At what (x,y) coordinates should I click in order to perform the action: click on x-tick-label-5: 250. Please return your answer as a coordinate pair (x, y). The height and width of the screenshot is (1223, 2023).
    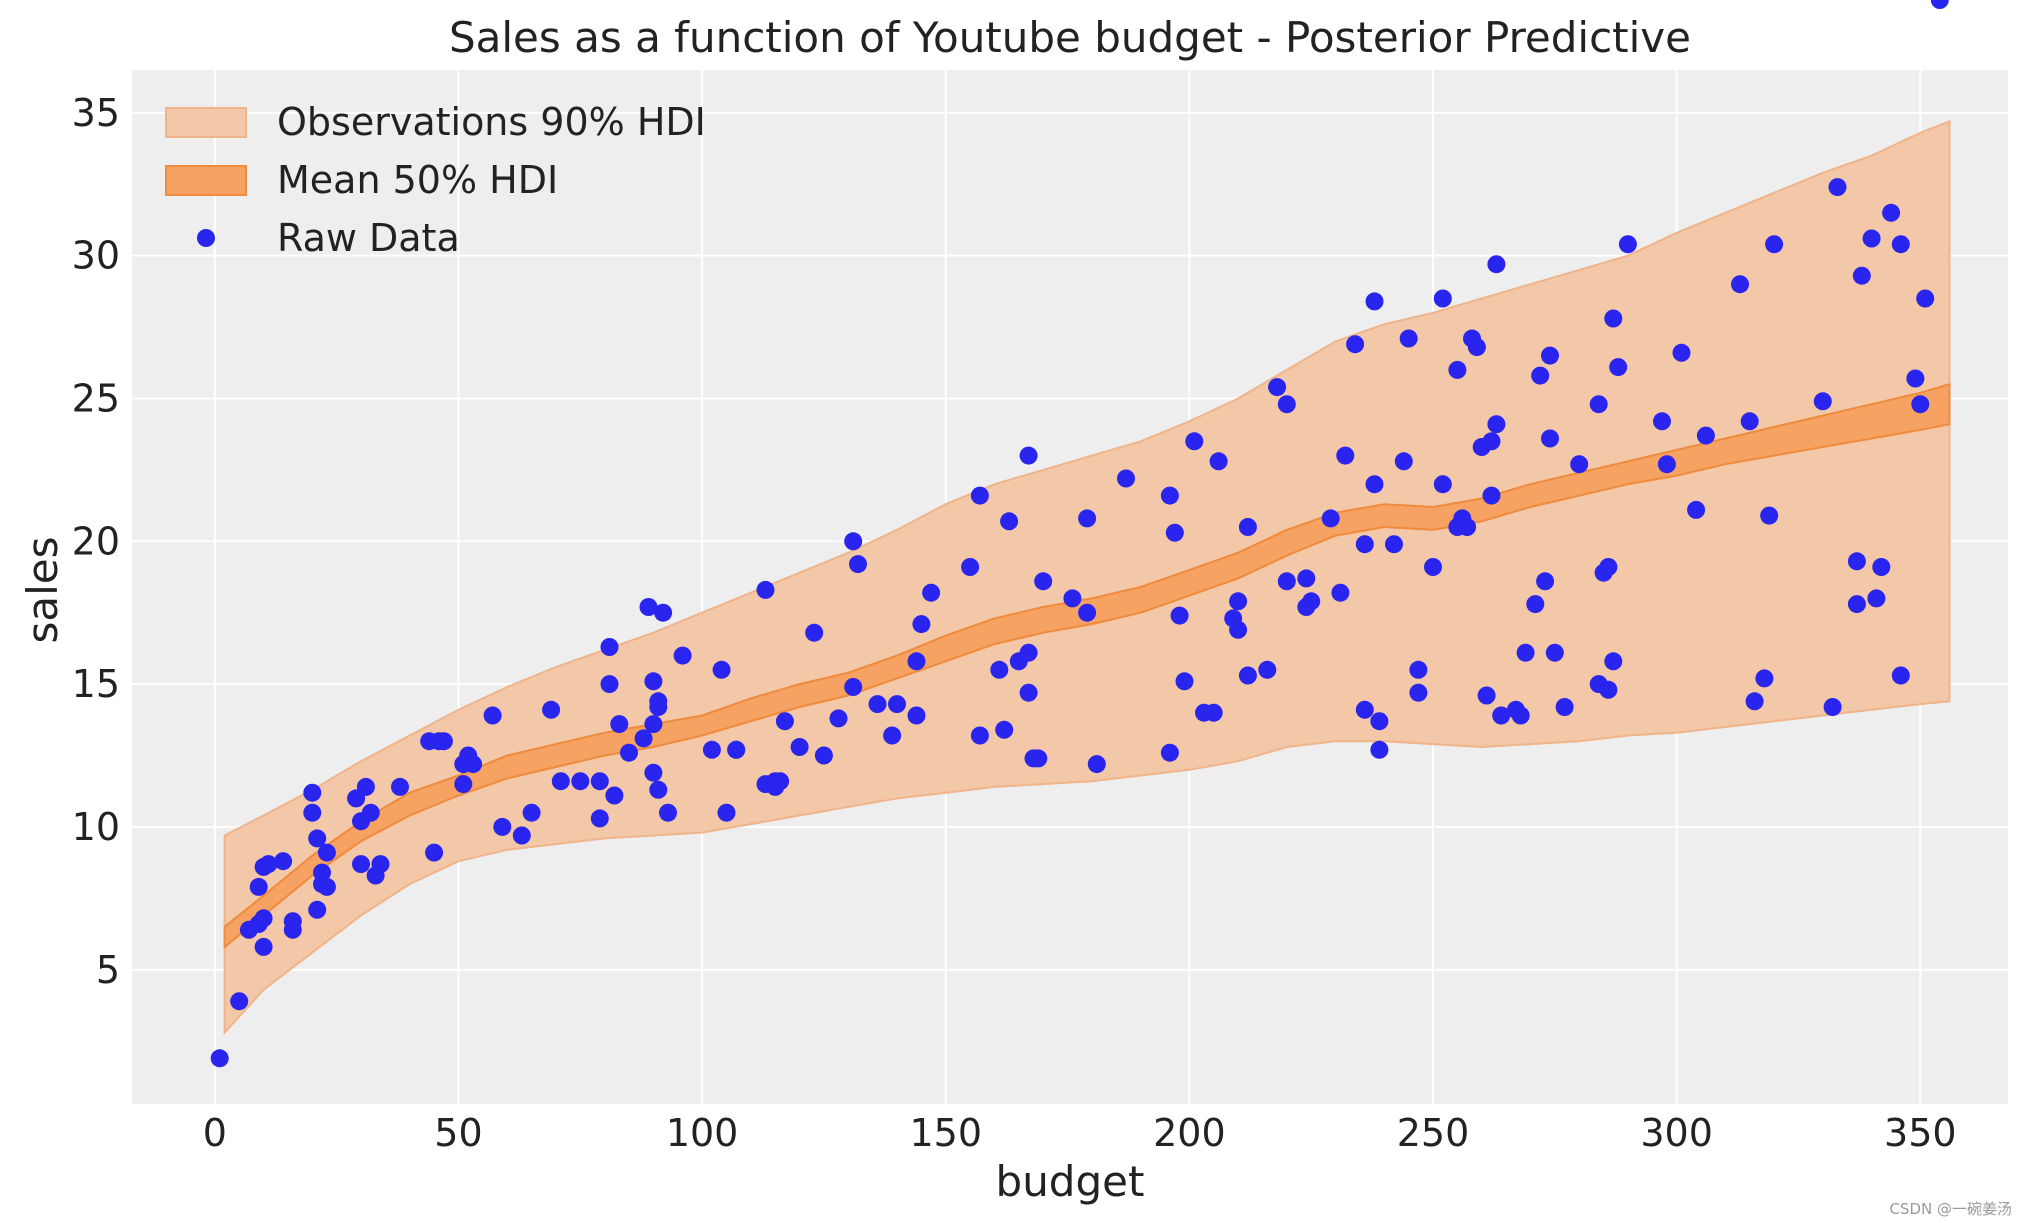
    Looking at the image, I should click on (1433, 1133).